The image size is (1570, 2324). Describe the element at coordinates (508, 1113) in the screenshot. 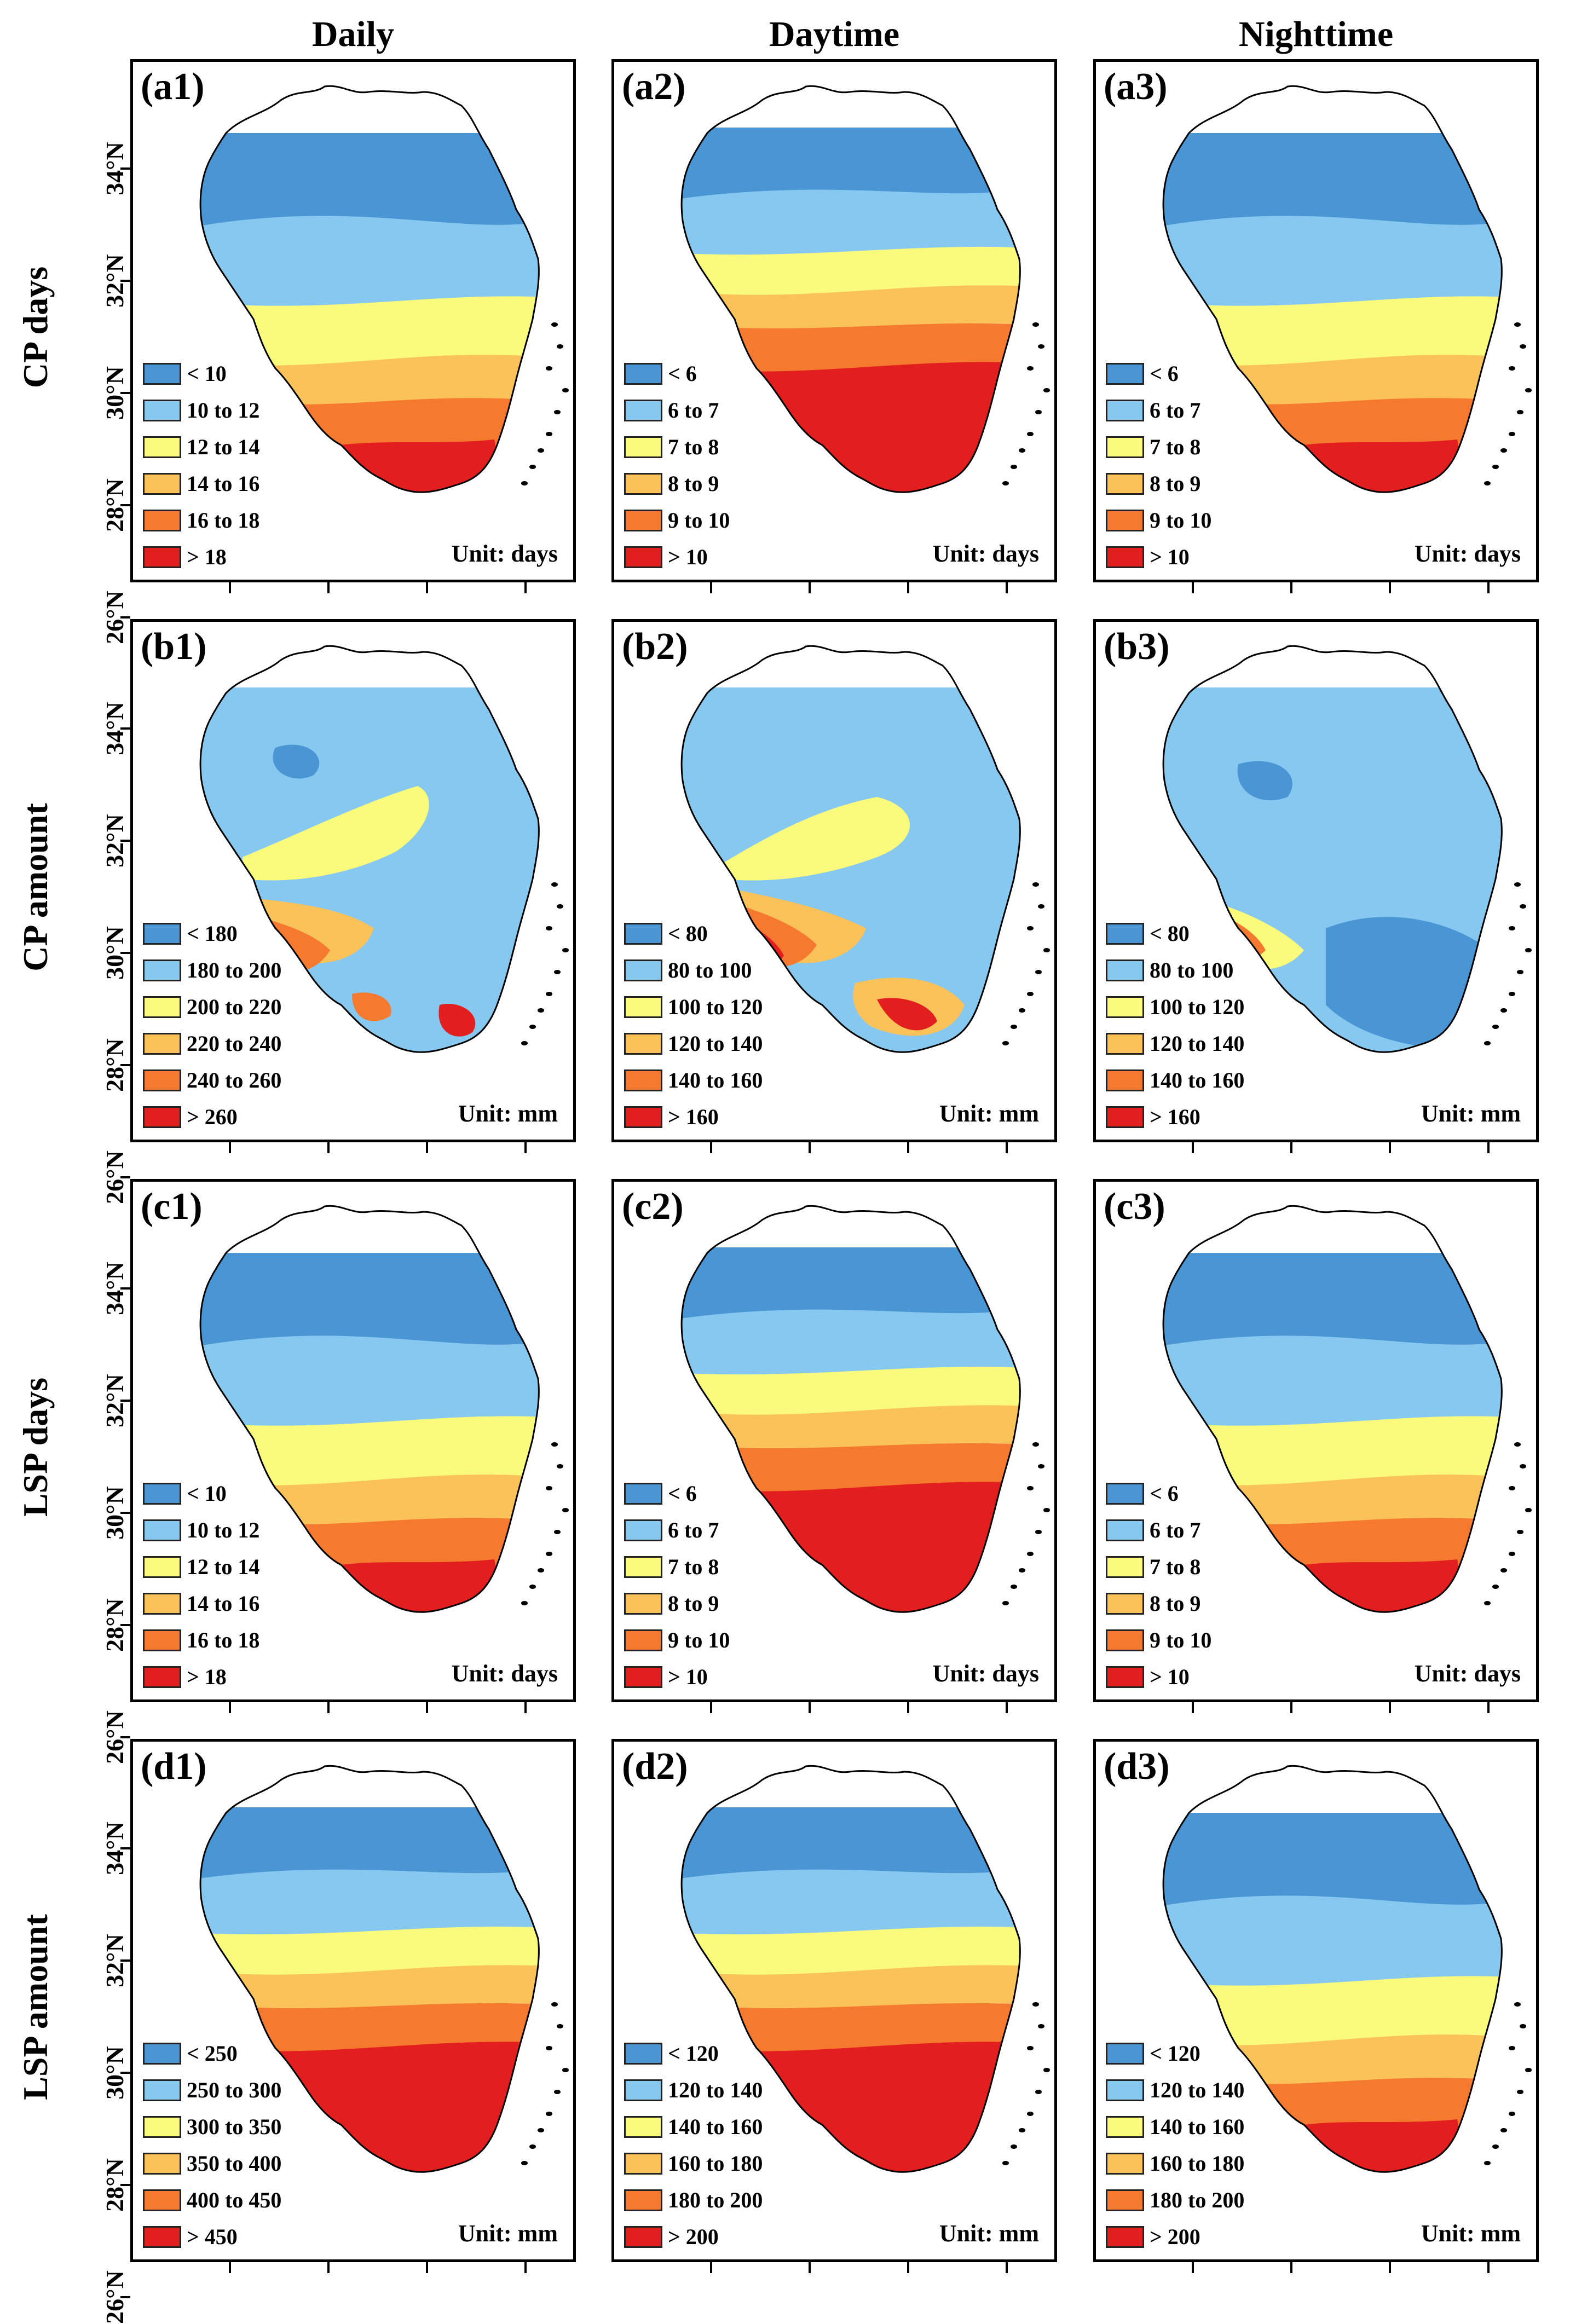

I see `unit-label: Unit: mm` at that location.